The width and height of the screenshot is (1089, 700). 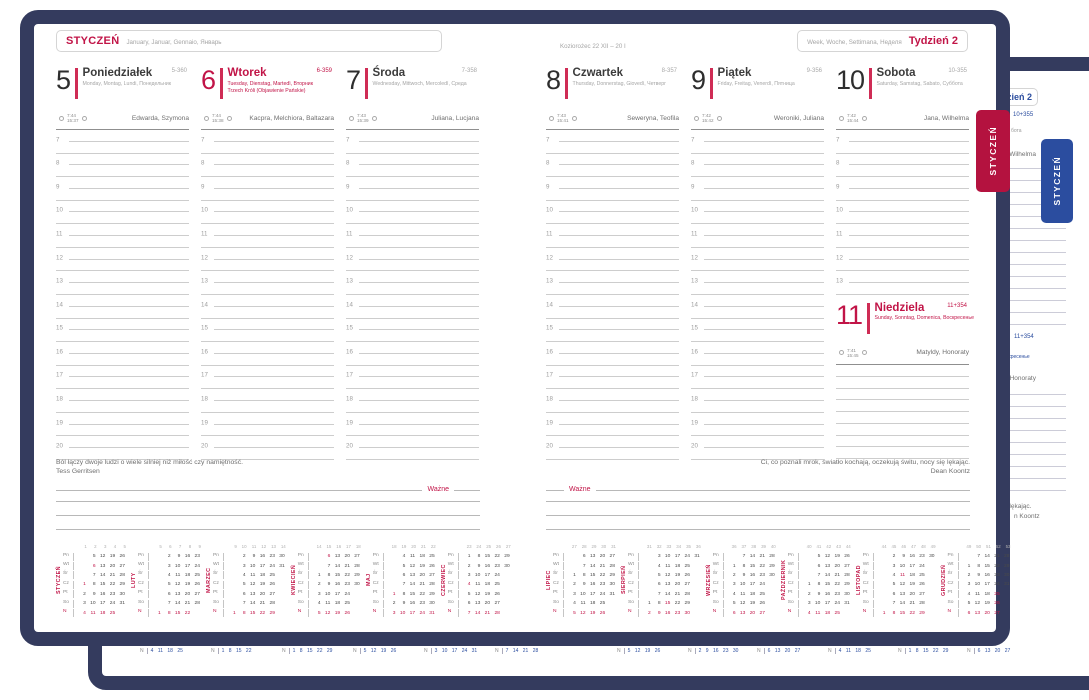 I want to click on hour-line: 19, so click(x=122, y=419).